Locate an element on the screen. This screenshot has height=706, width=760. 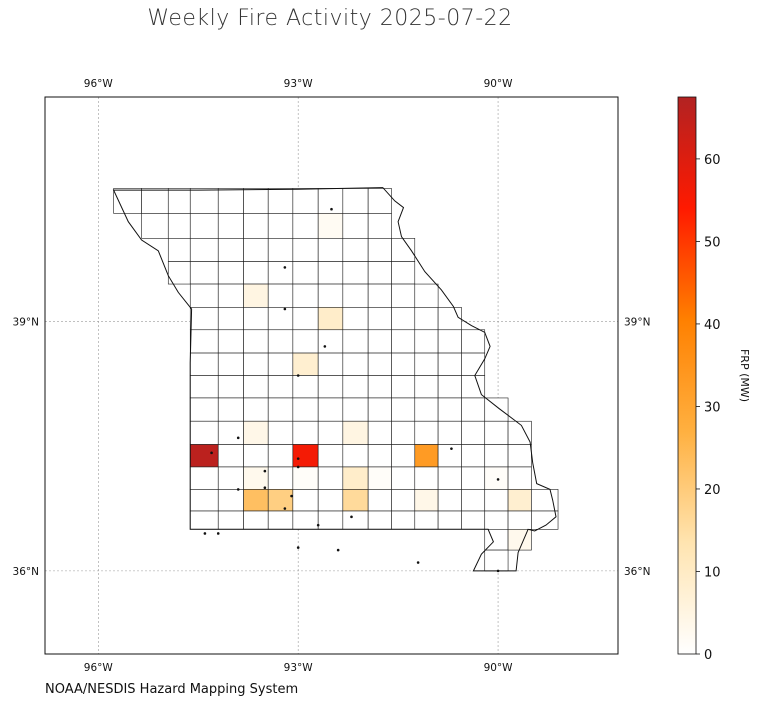
colorbar-tick-label: 30 is located at coordinates (712, 407).